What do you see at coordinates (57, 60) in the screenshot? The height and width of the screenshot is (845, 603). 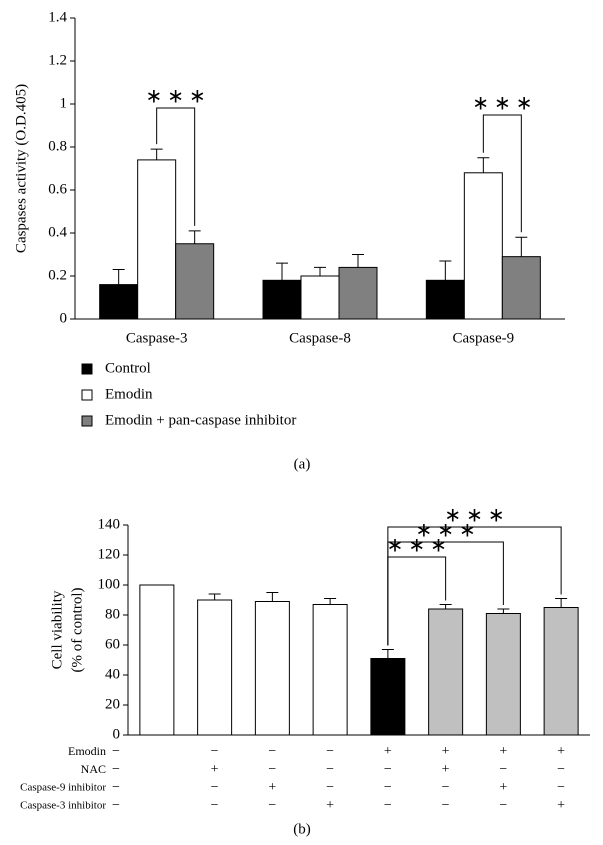 I see `y-tick-label: 1.2` at bounding box center [57, 60].